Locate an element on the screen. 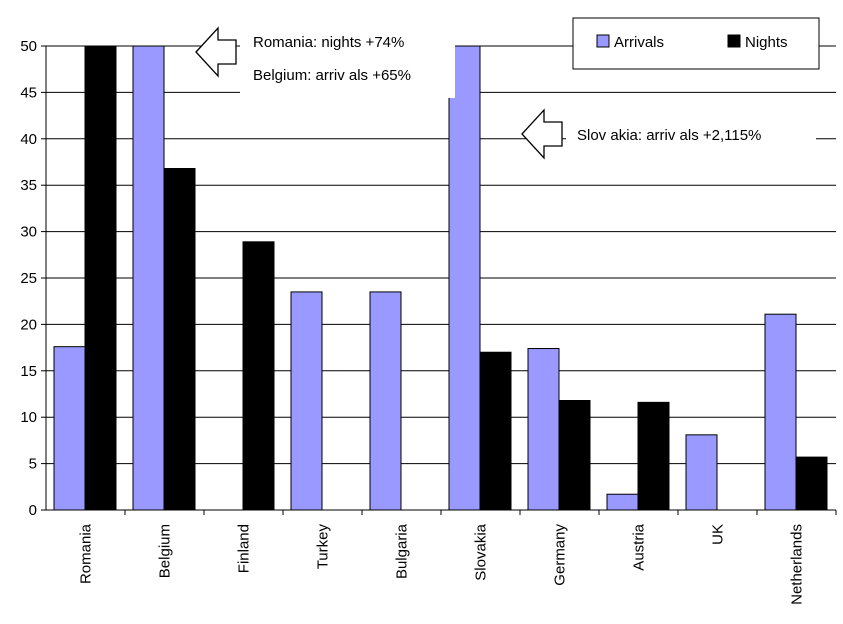 The image size is (843, 624). x-tick-label-slovakia: Slovakia is located at coordinates (481, 551).